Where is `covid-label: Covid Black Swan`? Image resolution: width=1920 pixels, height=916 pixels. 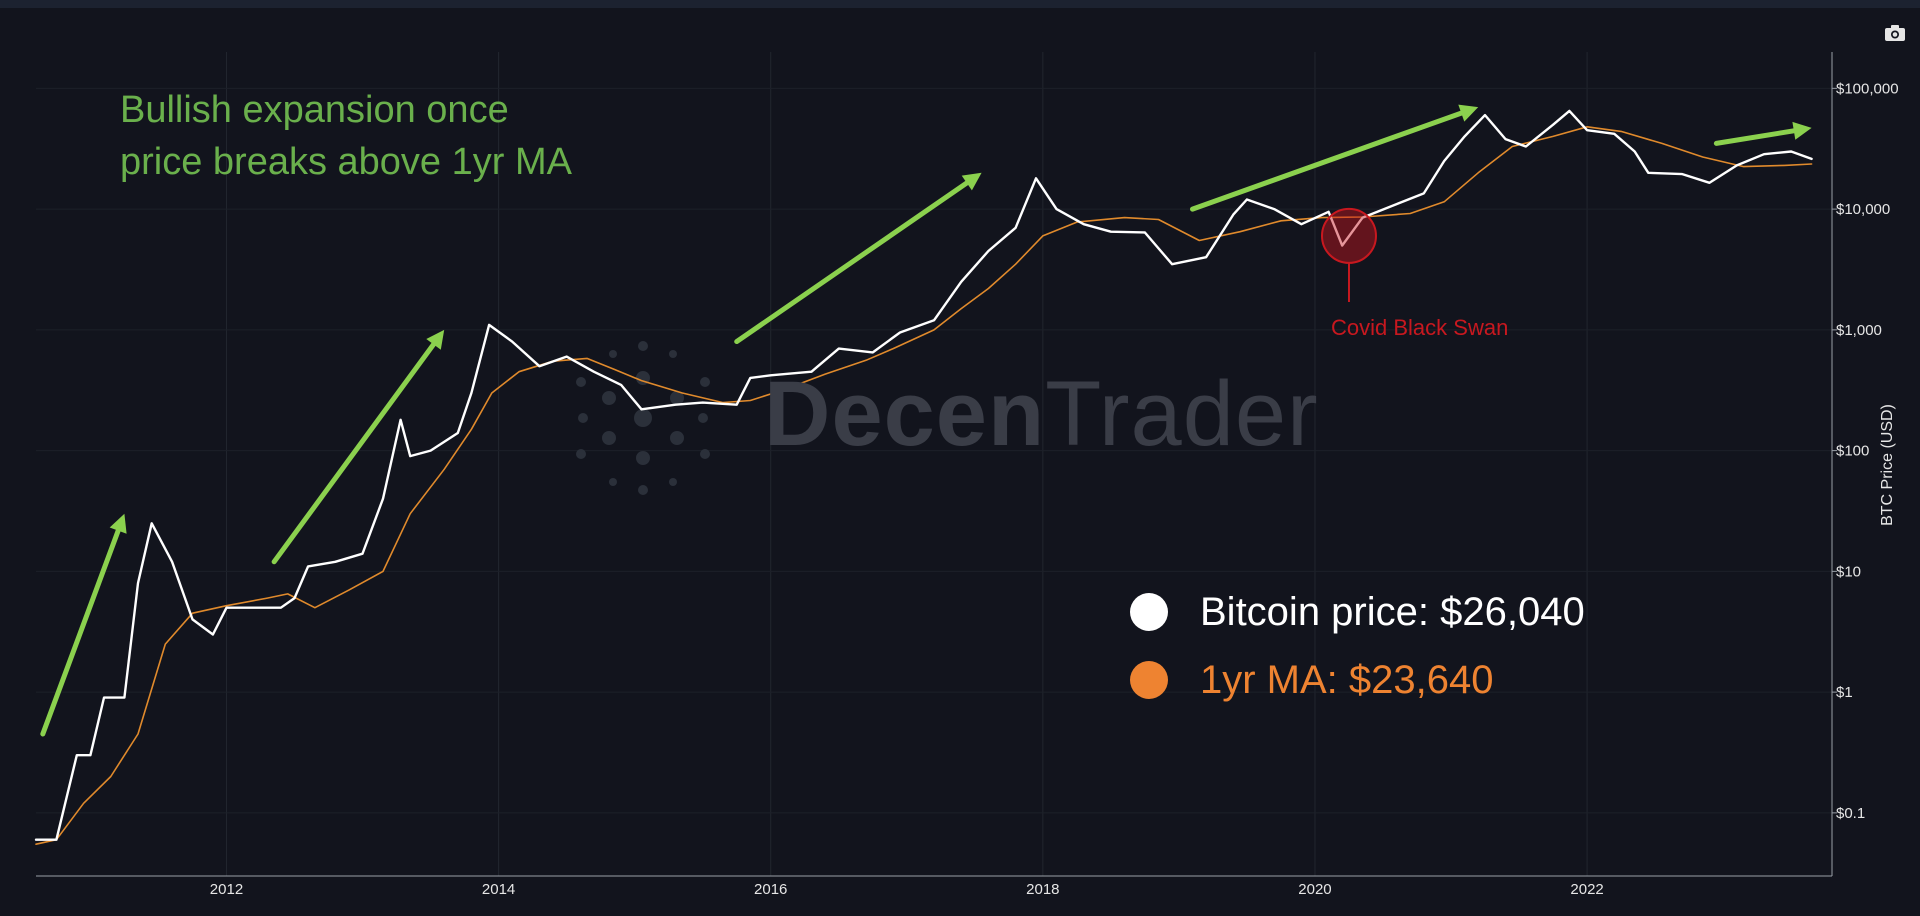 covid-label: Covid Black Swan is located at coordinates (1420, 327).